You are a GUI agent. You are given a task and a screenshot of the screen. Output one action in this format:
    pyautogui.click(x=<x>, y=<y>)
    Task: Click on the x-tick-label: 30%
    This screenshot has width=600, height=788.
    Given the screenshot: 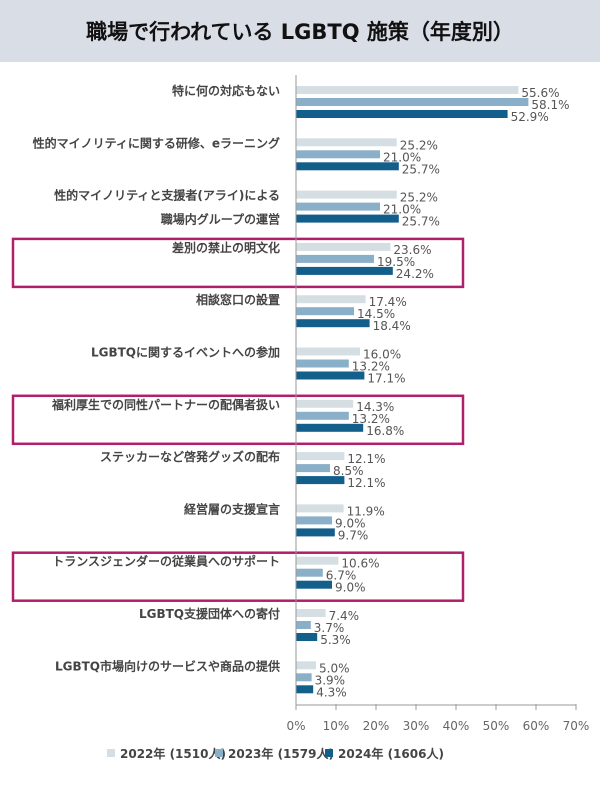 What is the action you would take?
    pyautogui.click(x=416, y=726)
    